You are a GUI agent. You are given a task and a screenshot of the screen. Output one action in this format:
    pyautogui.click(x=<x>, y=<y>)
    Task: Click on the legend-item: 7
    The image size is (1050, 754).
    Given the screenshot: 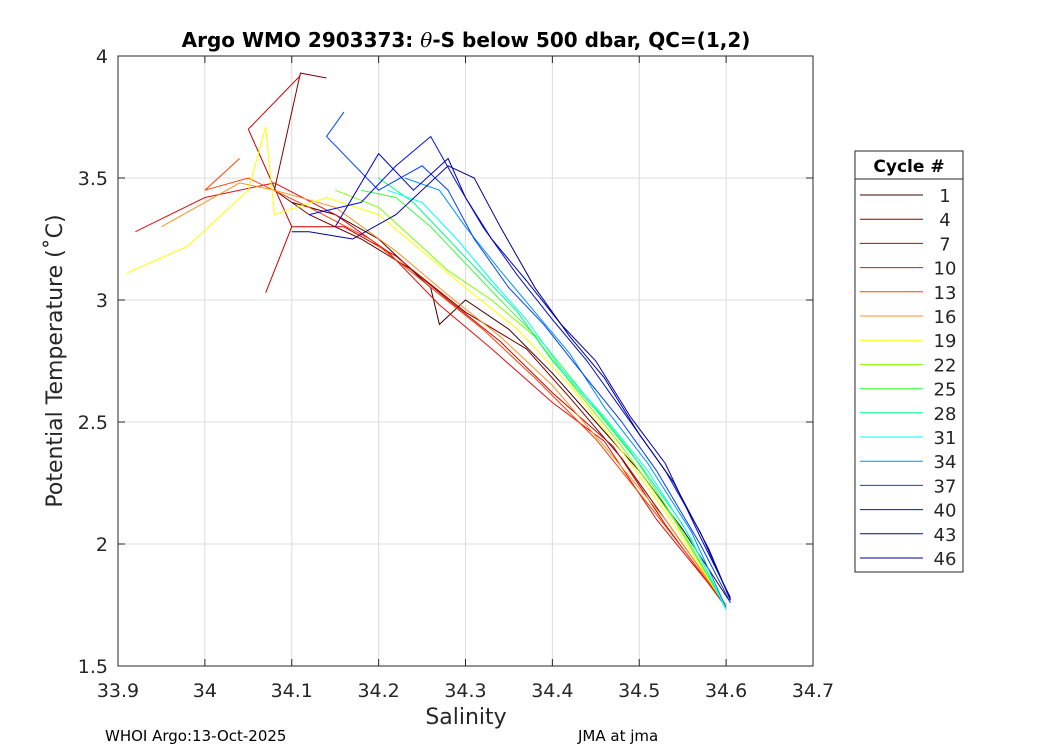 What is the action you would take?
    pyautogui.click(x=905, y=244)
    